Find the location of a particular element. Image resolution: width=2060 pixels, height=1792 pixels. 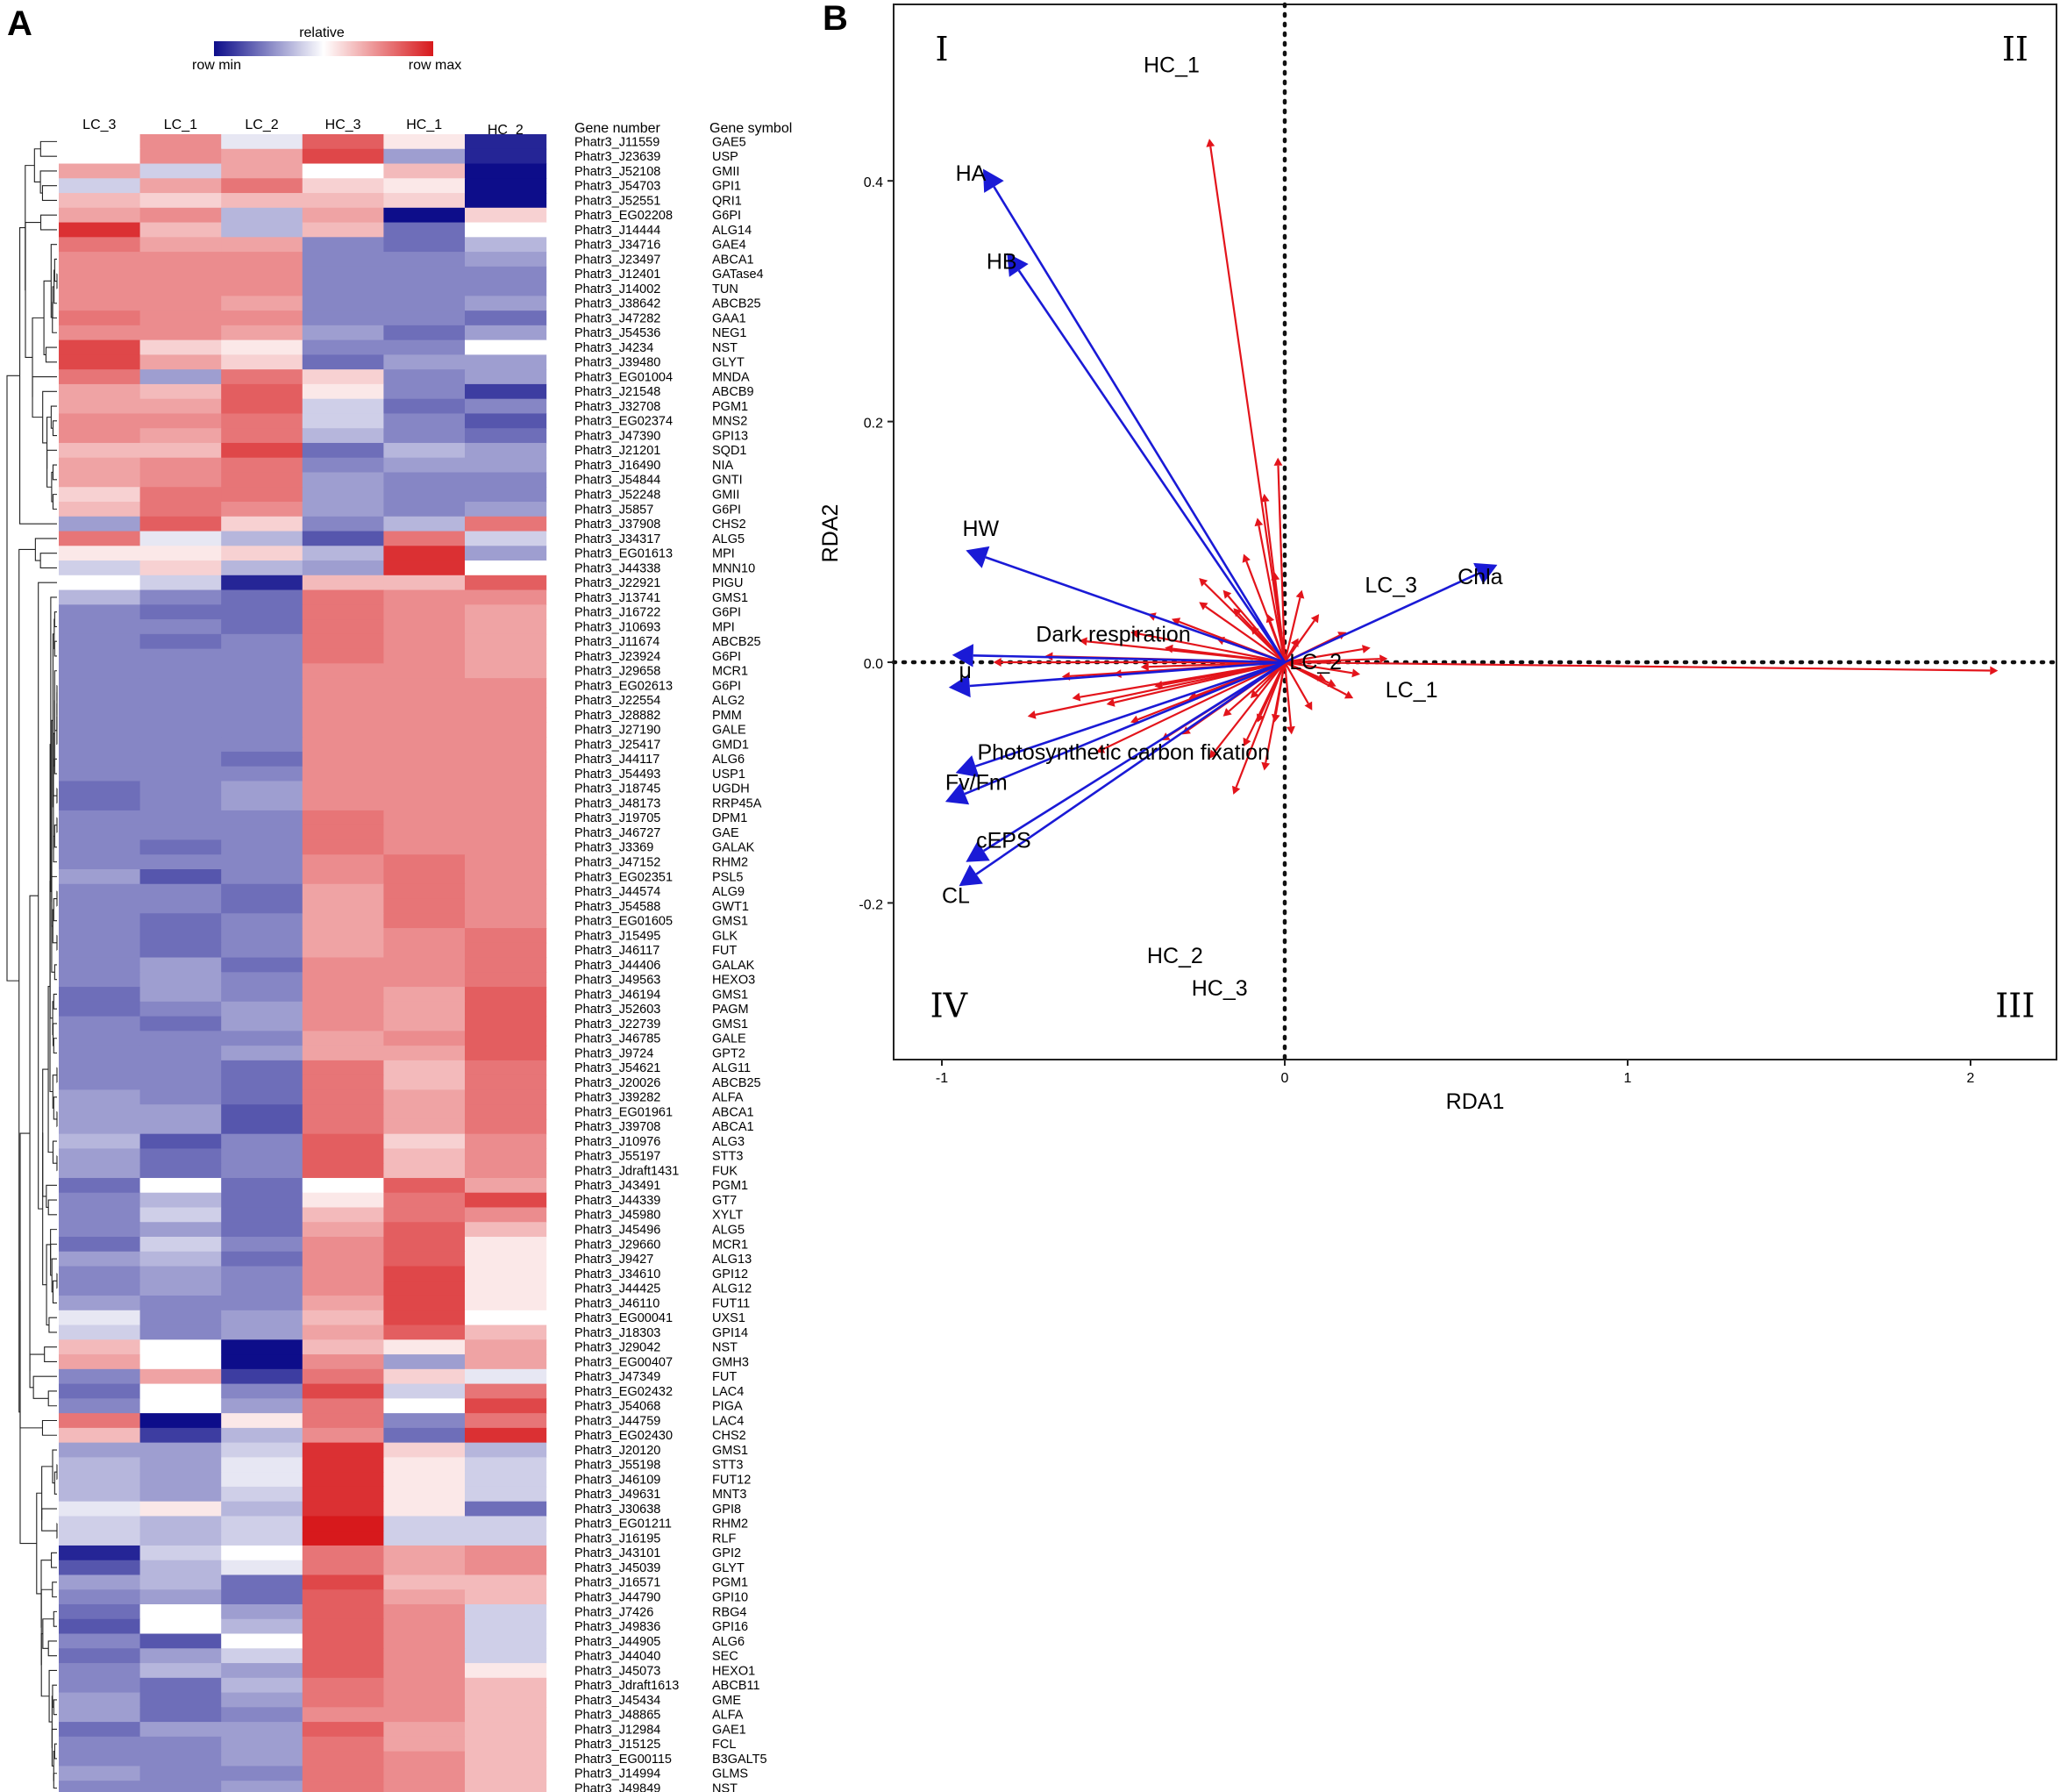

row-gene-symbol: ALG9 is located at coordinates (728, 892).